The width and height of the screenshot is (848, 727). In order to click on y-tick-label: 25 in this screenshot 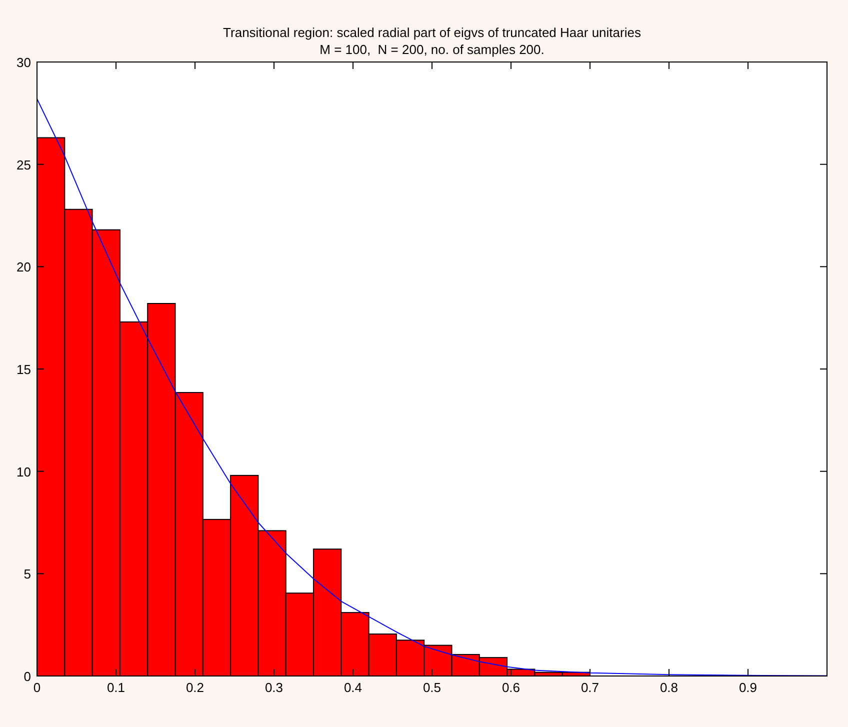, I will do `click(23, 164)`.